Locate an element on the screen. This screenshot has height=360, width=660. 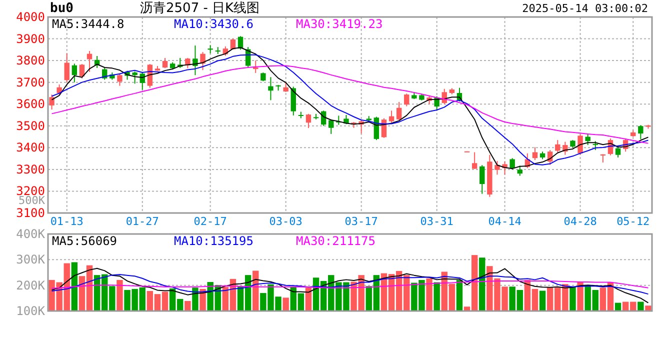
y-tick-label: 3800 is located at coordinates (30, 61).